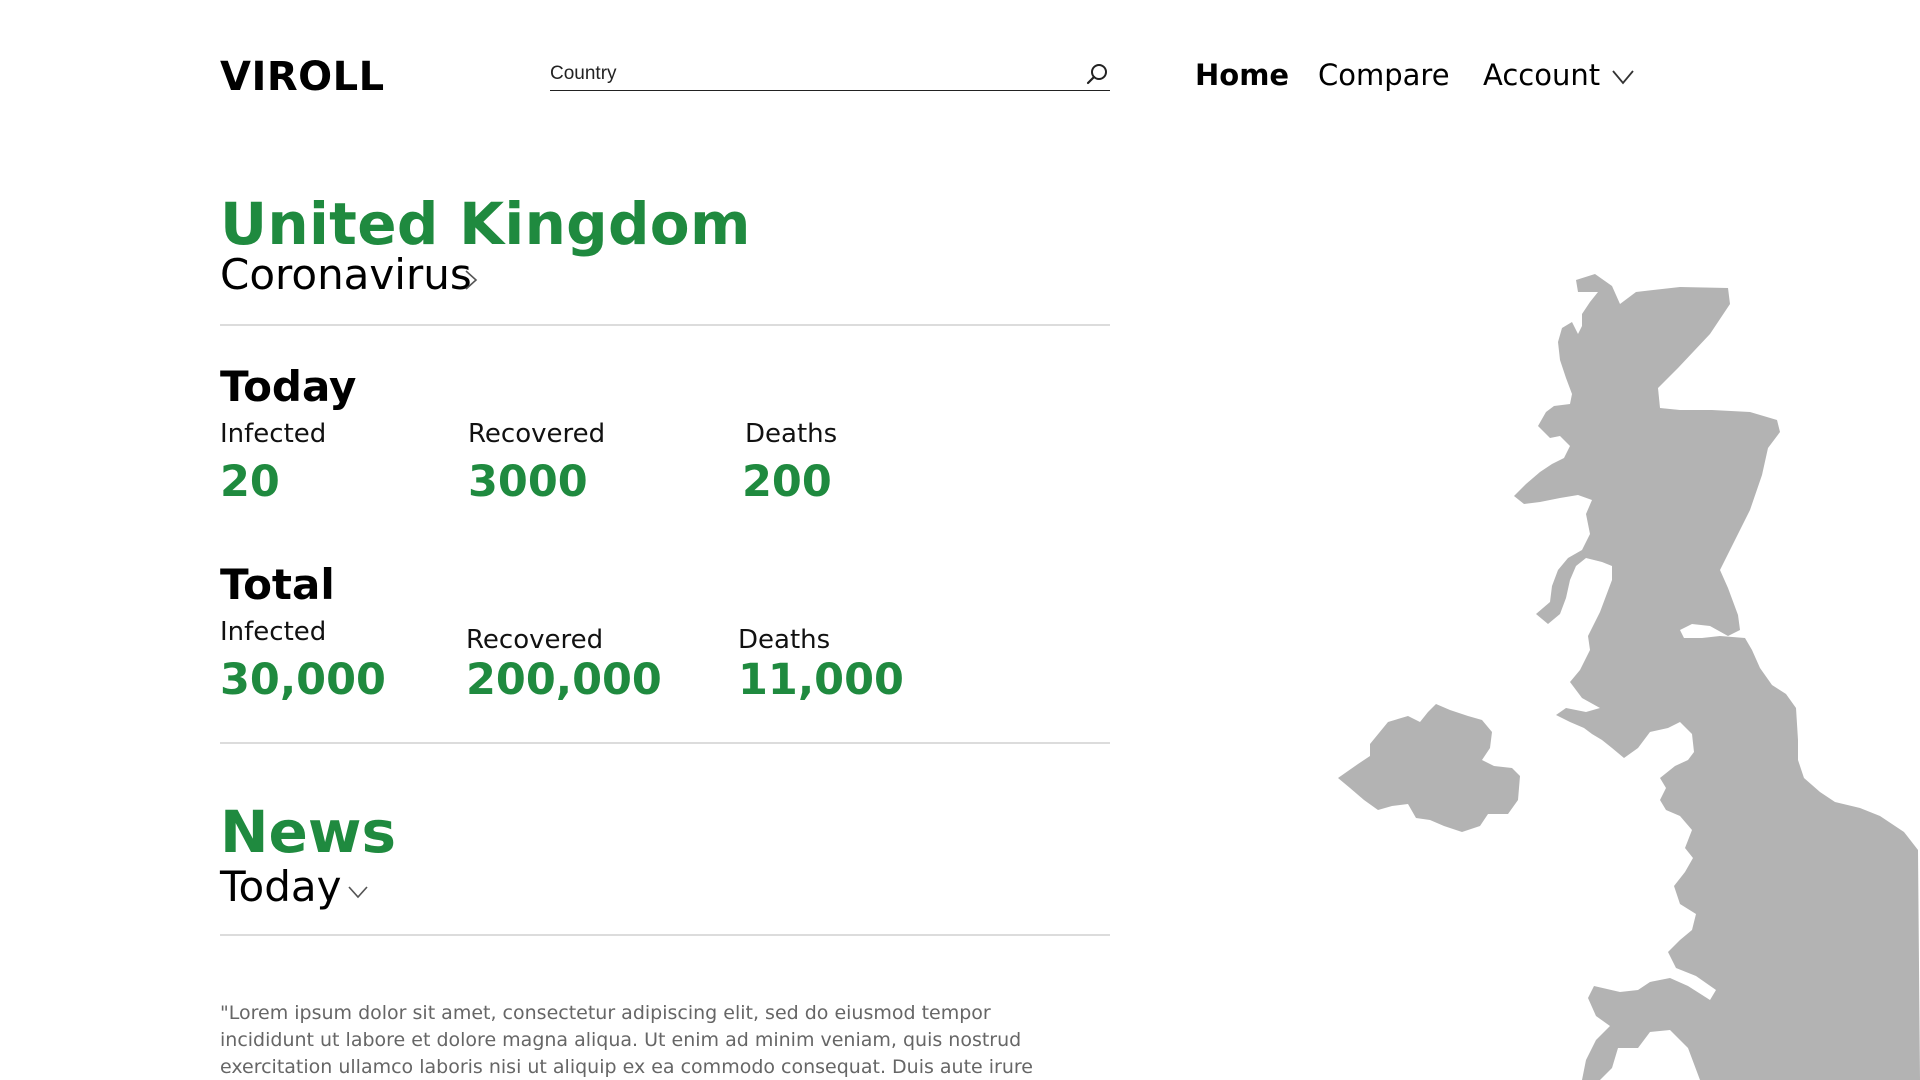  What do you see at coordinates (277, 584) in the screenshot?
I see `total-title: Total` at bounding box center [277, 584].